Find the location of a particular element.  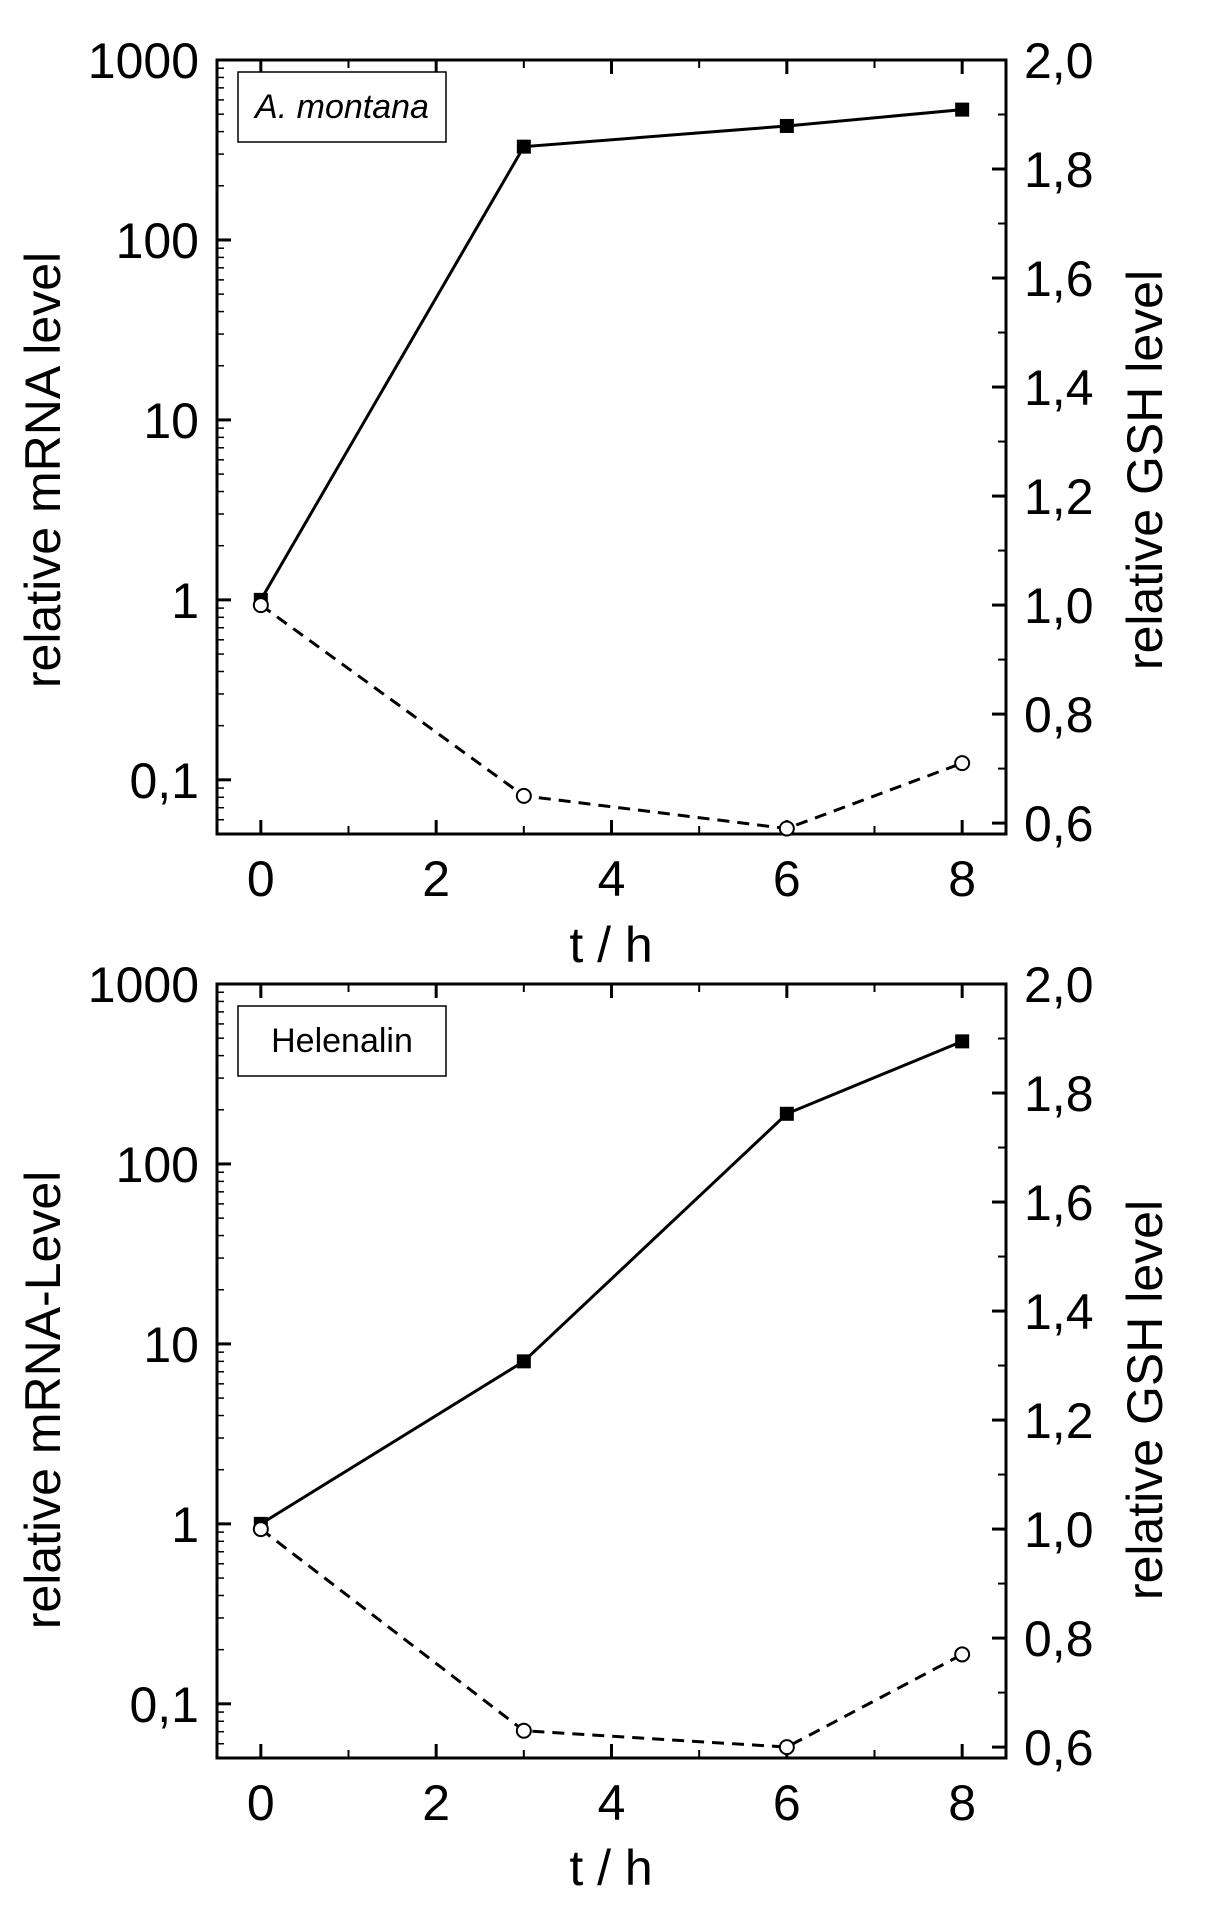

y-left-axis-title: relative mRNA-Level is located at coordinates (43, 1400).